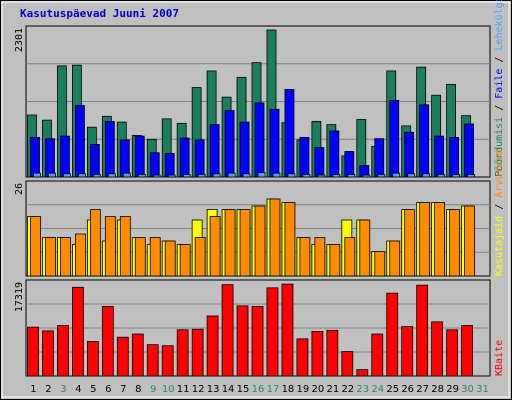 This screenshot has height=405, width=512. Describe the element at coordinates (108, 389) in the screenshot. I see `day-label-6: 6` at that location.